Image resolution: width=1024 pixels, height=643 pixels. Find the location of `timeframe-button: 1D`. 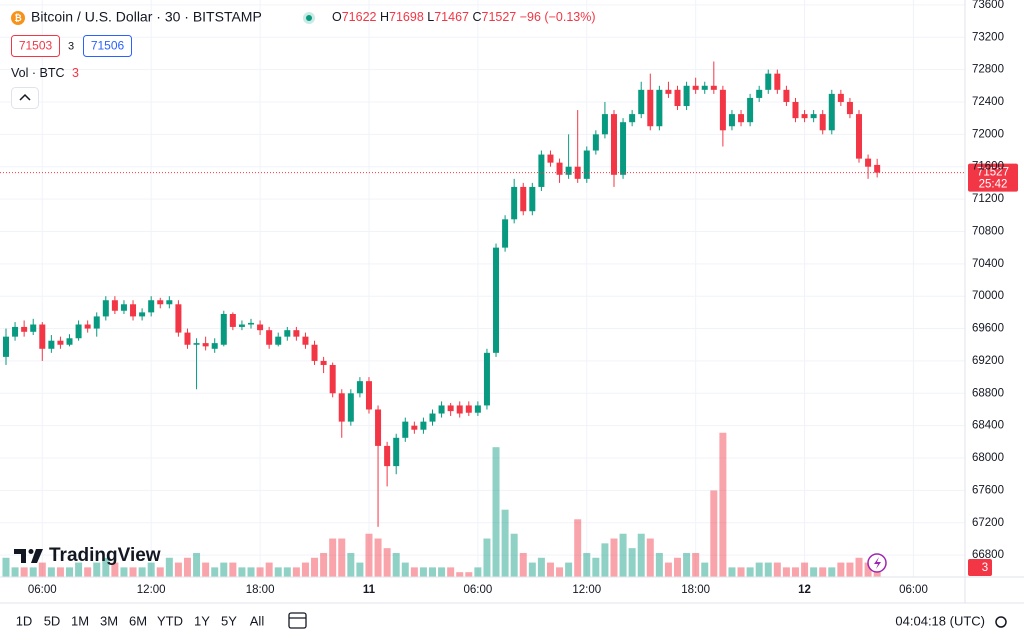

timeframe-button: 1D is located at coordinates (24, 620).